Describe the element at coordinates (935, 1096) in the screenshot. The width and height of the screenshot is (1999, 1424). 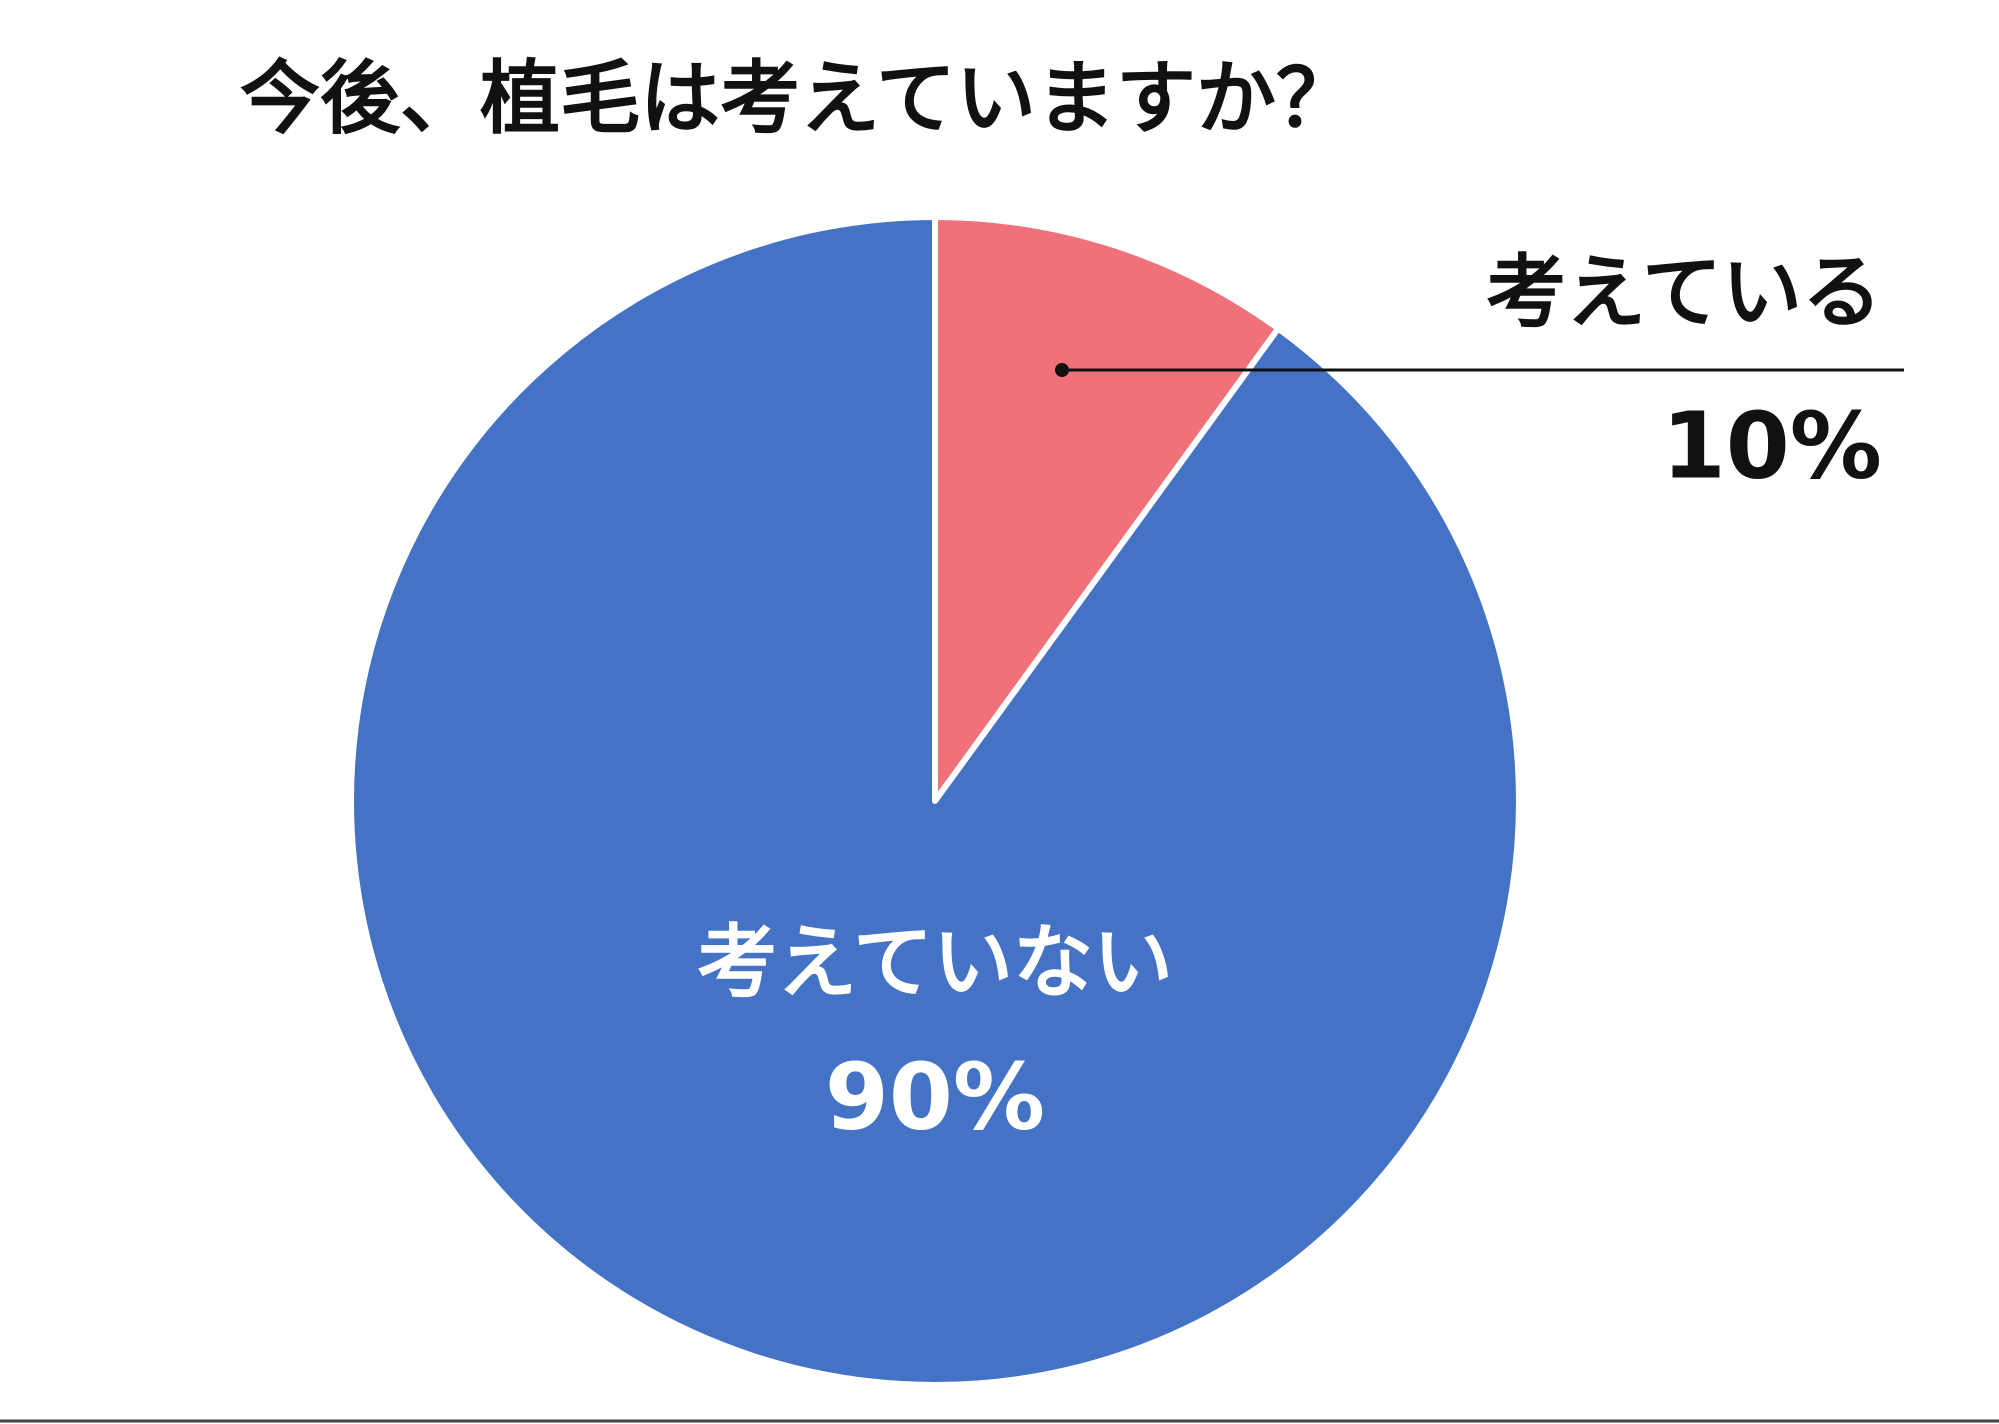
I see `value-label: 90%` at that location.